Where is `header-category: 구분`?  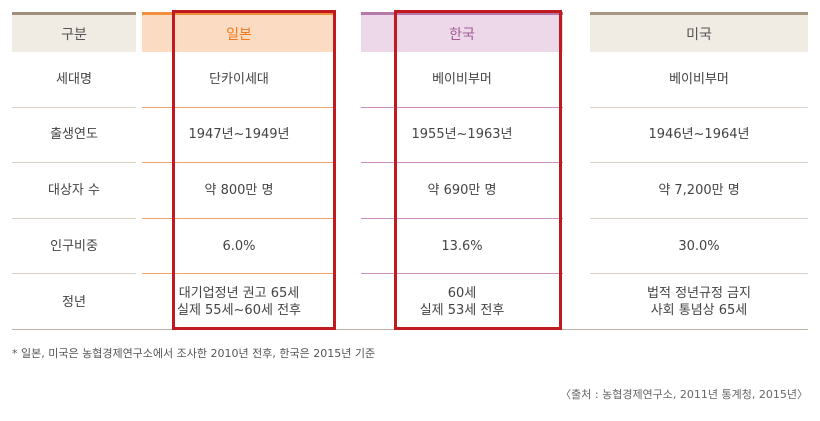 header-category: 구분 is located at coordinates (74, 32).